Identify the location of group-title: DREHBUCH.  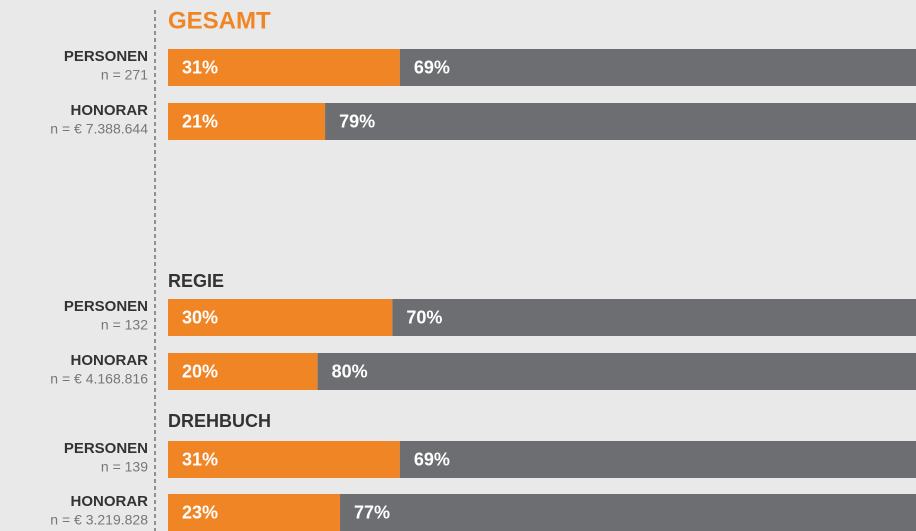
(219, 421).